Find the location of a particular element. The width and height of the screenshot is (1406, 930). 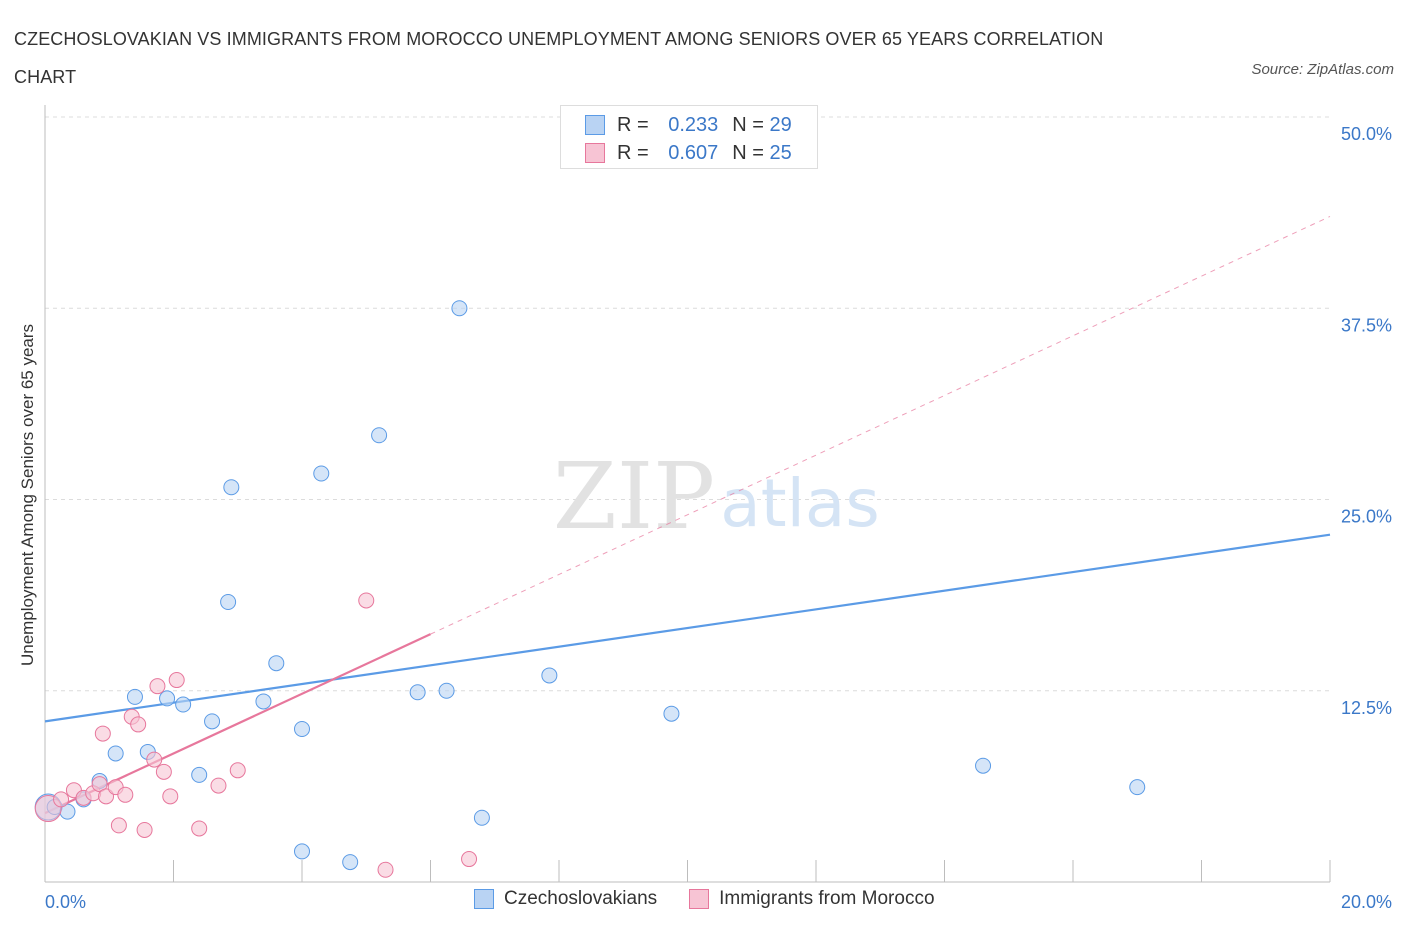

y-tick-label: 50.0% is located at coordinates (1366, 134).